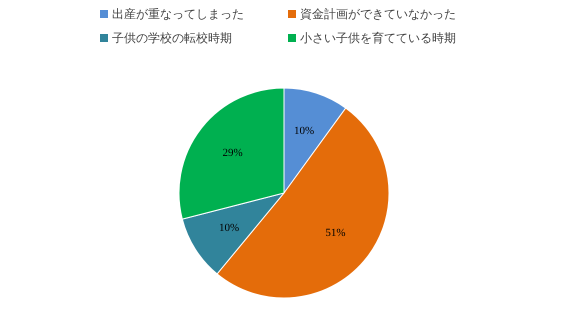 This screenshot has width=567, height=331. What do you see at coordinates (232, 153) in the screenshot?
I see `data-label: 29%` at bounding box center [232, 153].